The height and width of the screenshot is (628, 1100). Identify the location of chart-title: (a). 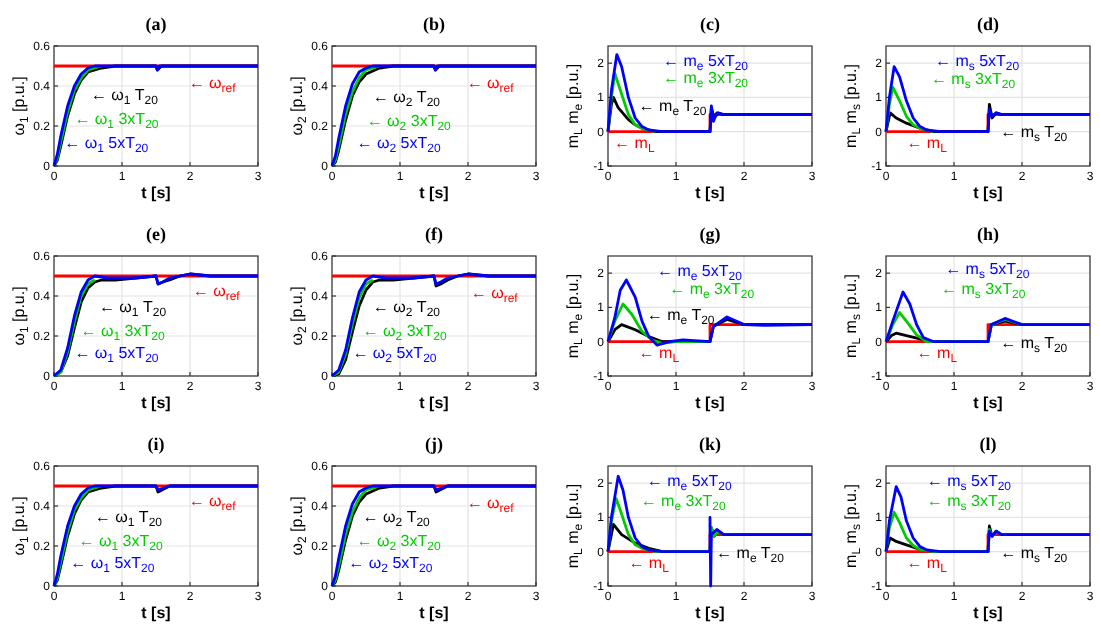
(156, 24).